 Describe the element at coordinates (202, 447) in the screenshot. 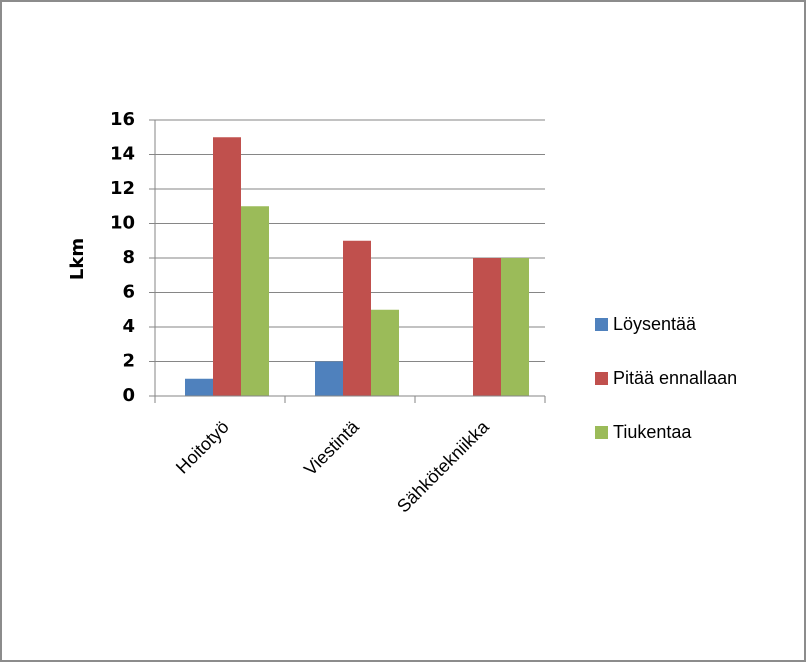

I see `x-category-label: Hoitotyö` at that location.